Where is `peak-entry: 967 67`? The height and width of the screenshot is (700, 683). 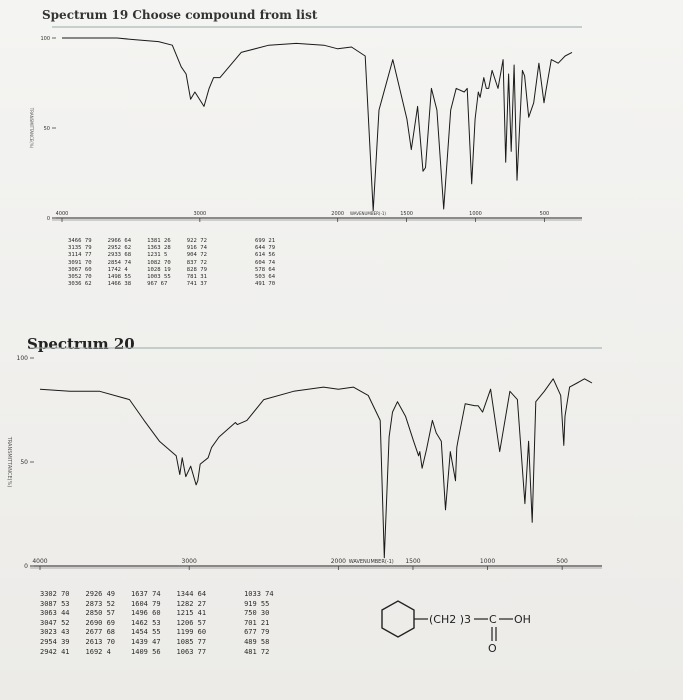
peak-entry: 967 67 is located at coordinates (157, 284).